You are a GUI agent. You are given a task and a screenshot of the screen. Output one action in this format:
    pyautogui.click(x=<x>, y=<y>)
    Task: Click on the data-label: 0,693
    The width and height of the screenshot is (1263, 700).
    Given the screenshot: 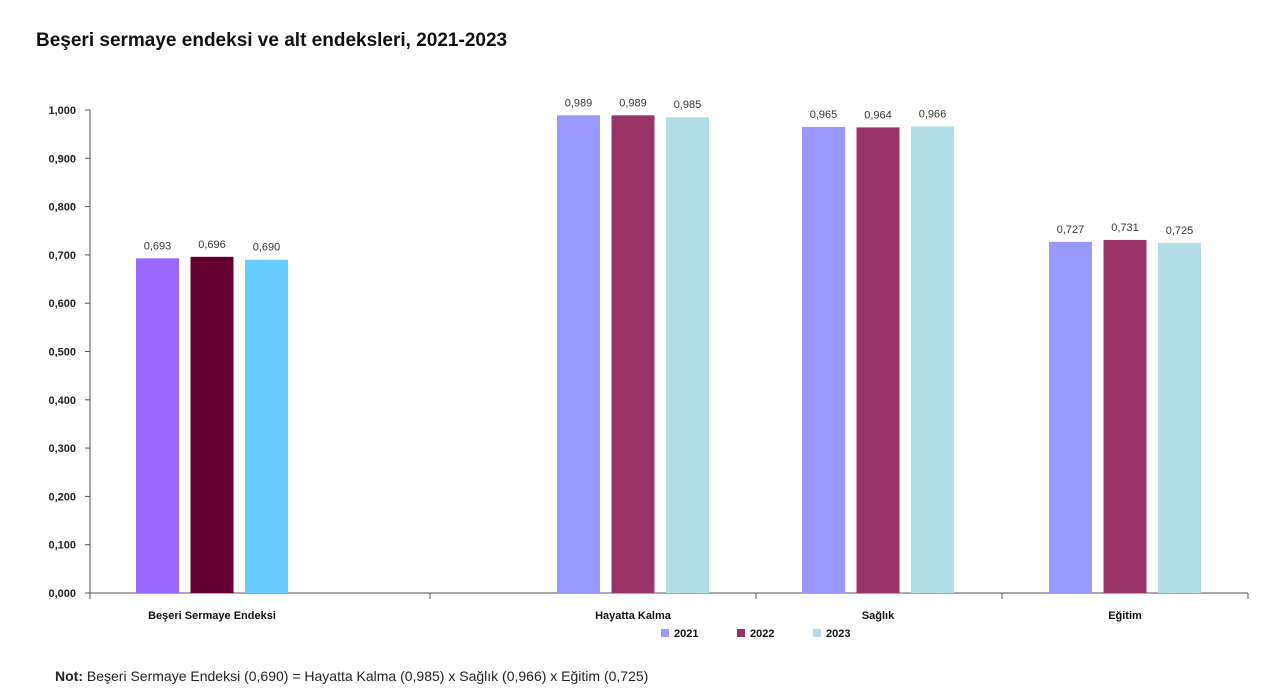 What is the action you would take?
    pyautogui.click(x=158, y=246)
    